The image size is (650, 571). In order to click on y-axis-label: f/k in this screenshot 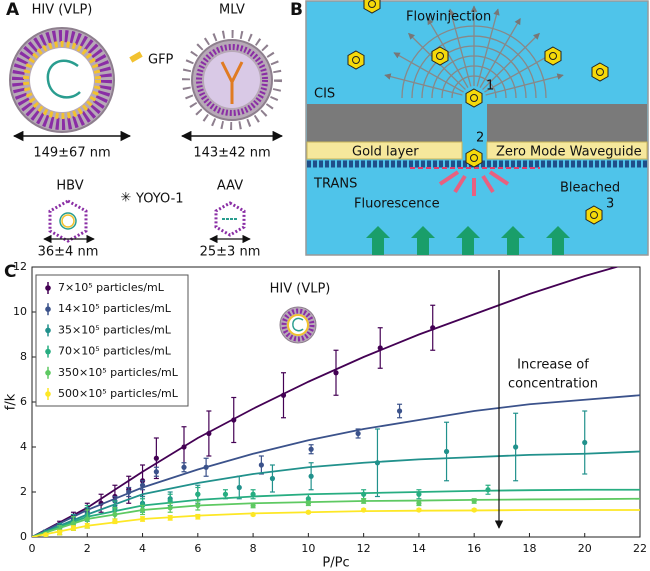, I will do `click(11, 401)`.